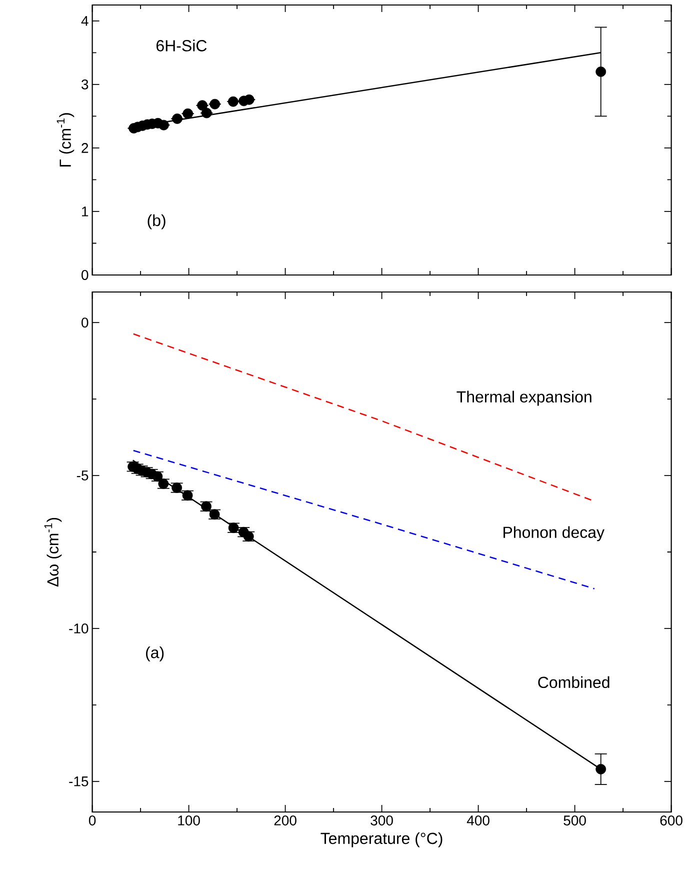 The image size is (687, 896). Describe the element at coordinates (82, 475) in the screenshot. I see `y-tick-label: -5` at that location.